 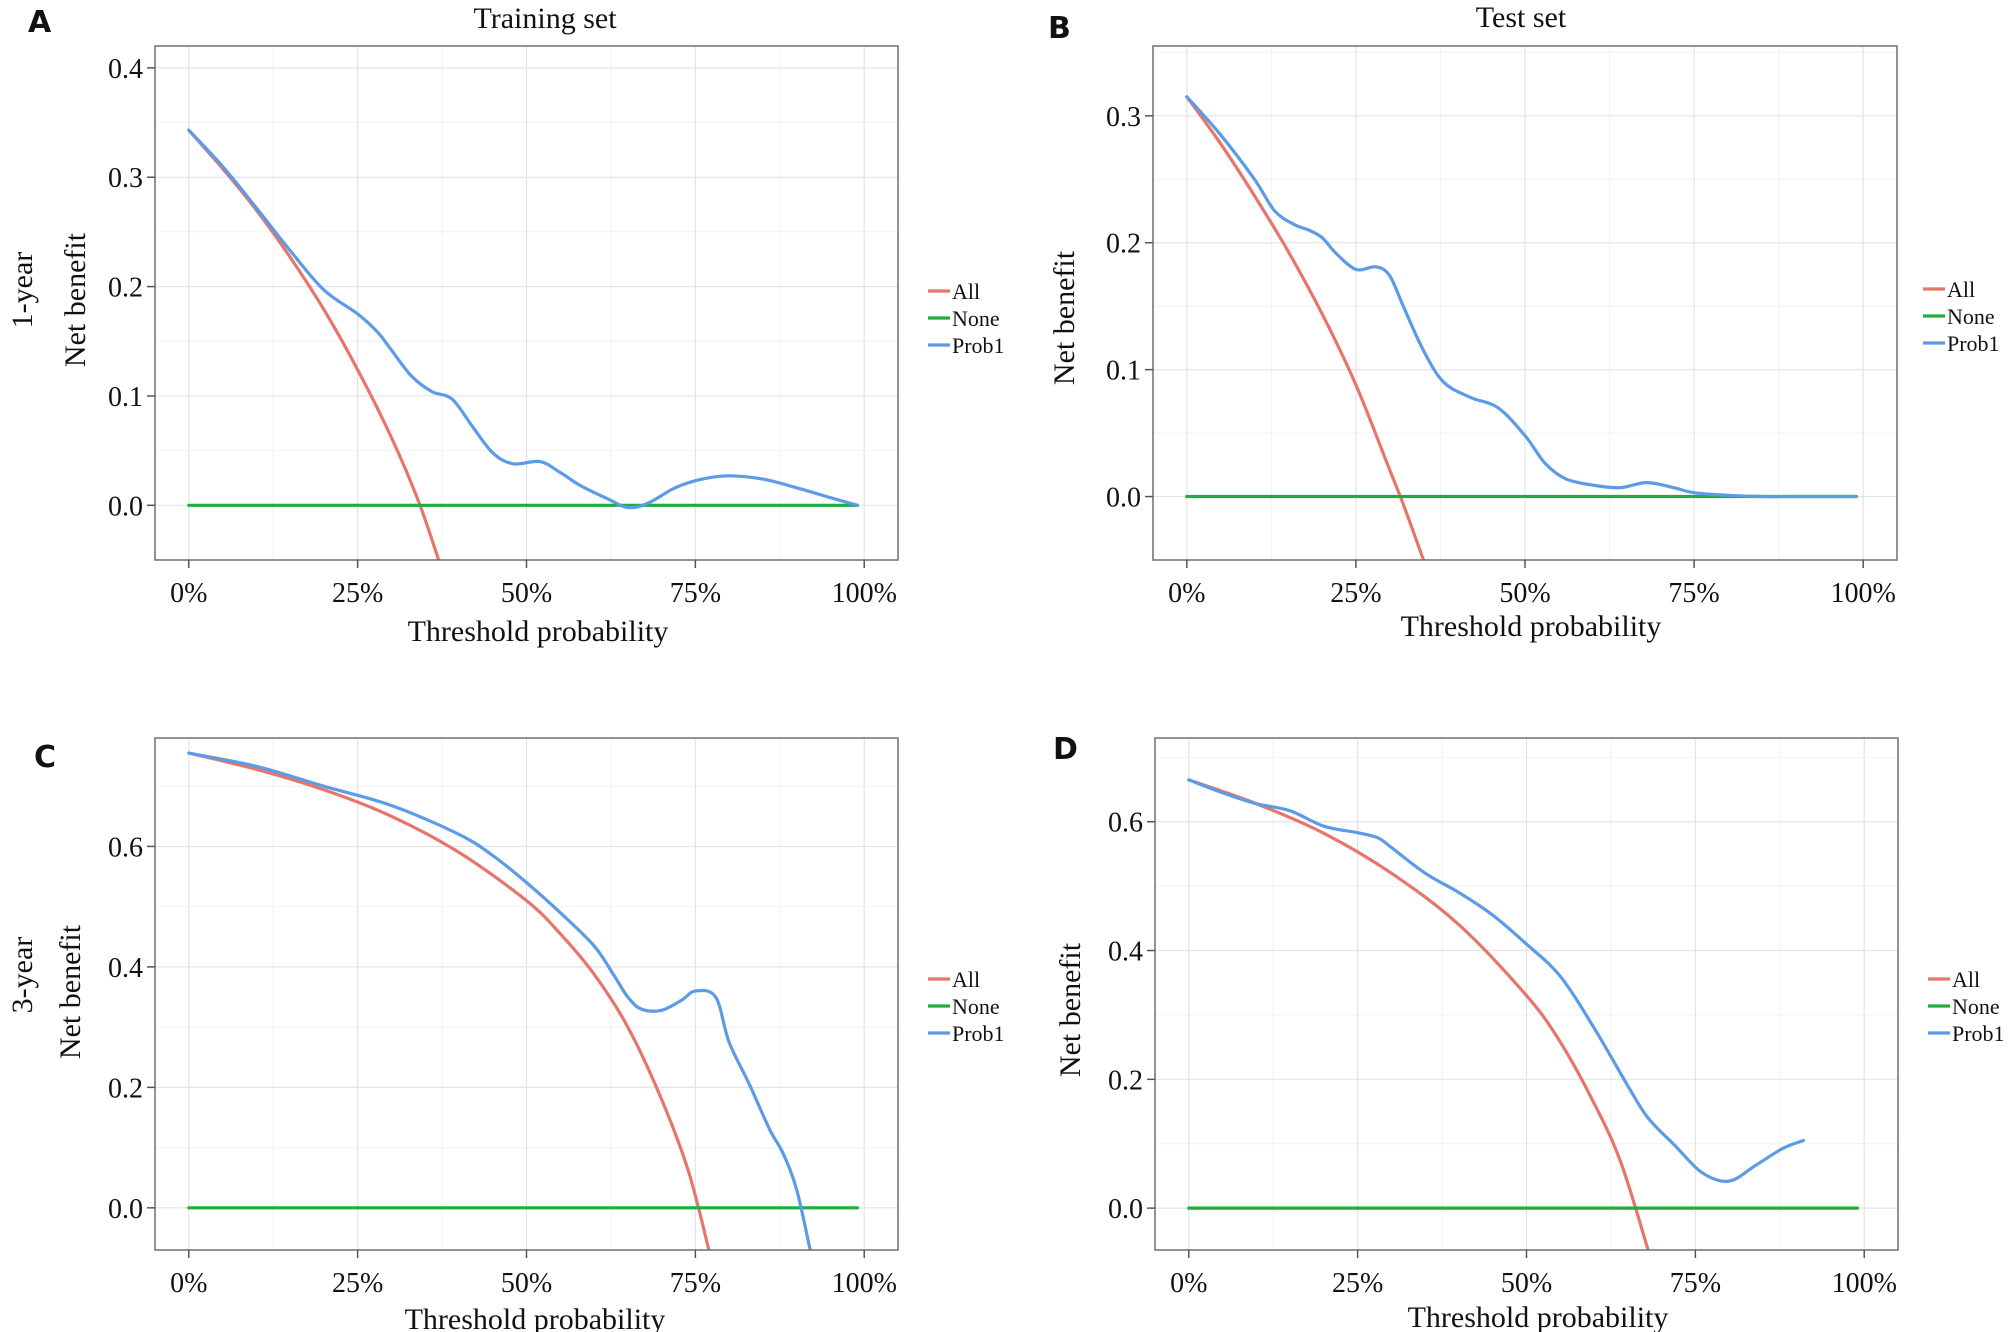 I want to click on row-label: 1-year, so click(x=22, y=290).